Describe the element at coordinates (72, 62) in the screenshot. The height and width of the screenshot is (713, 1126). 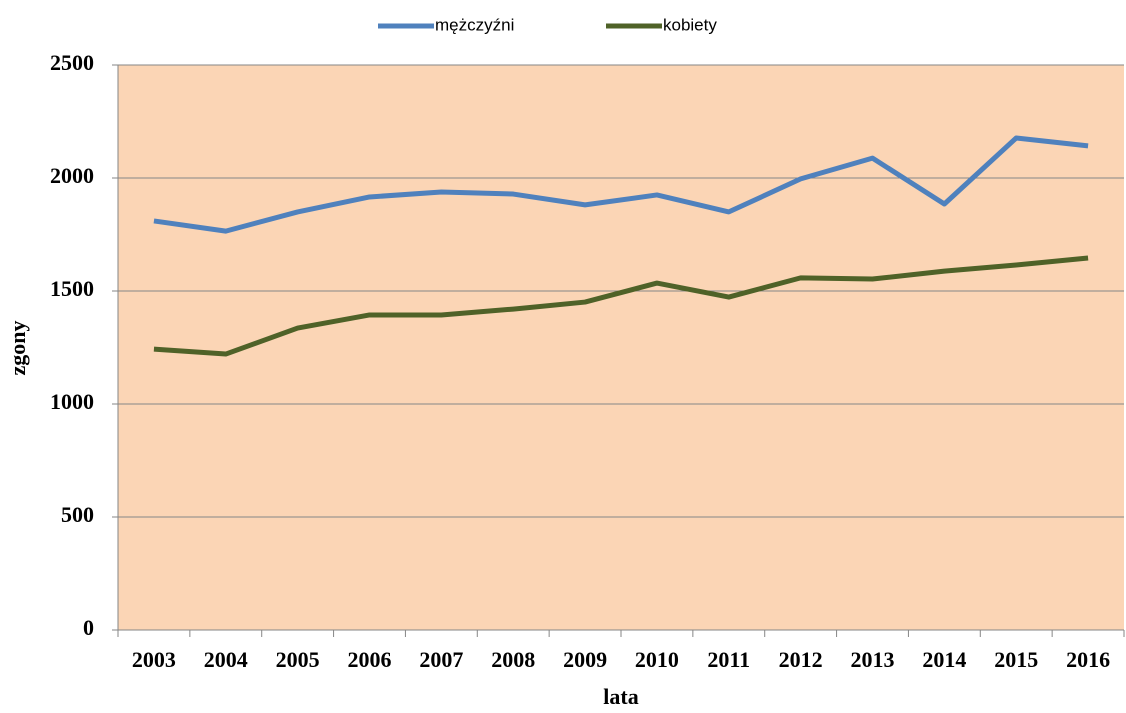
I see `y-tick-label: 2500` at that location.